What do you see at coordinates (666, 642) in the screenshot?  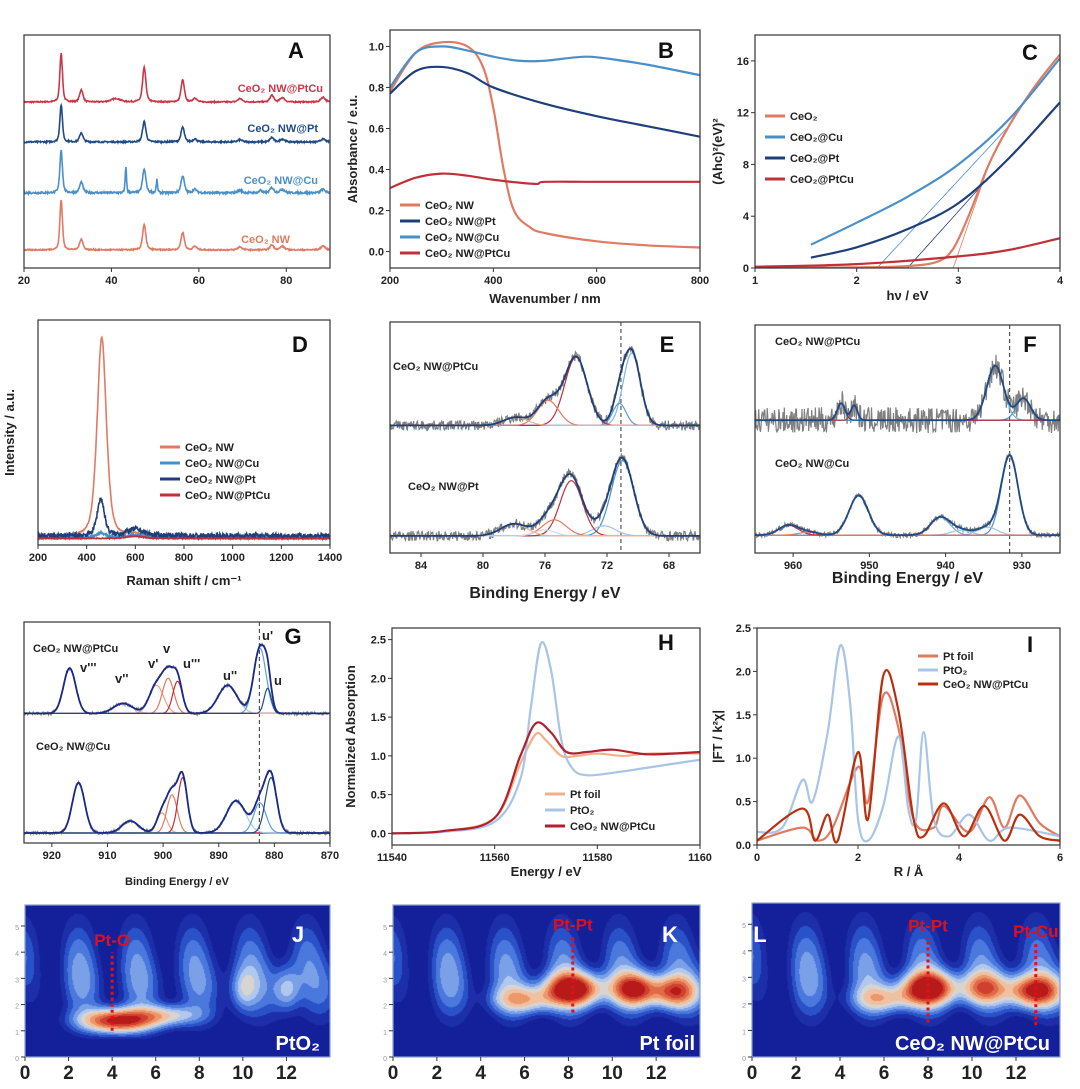 I see `panel-letter: H` at bounding box center [666, 642].